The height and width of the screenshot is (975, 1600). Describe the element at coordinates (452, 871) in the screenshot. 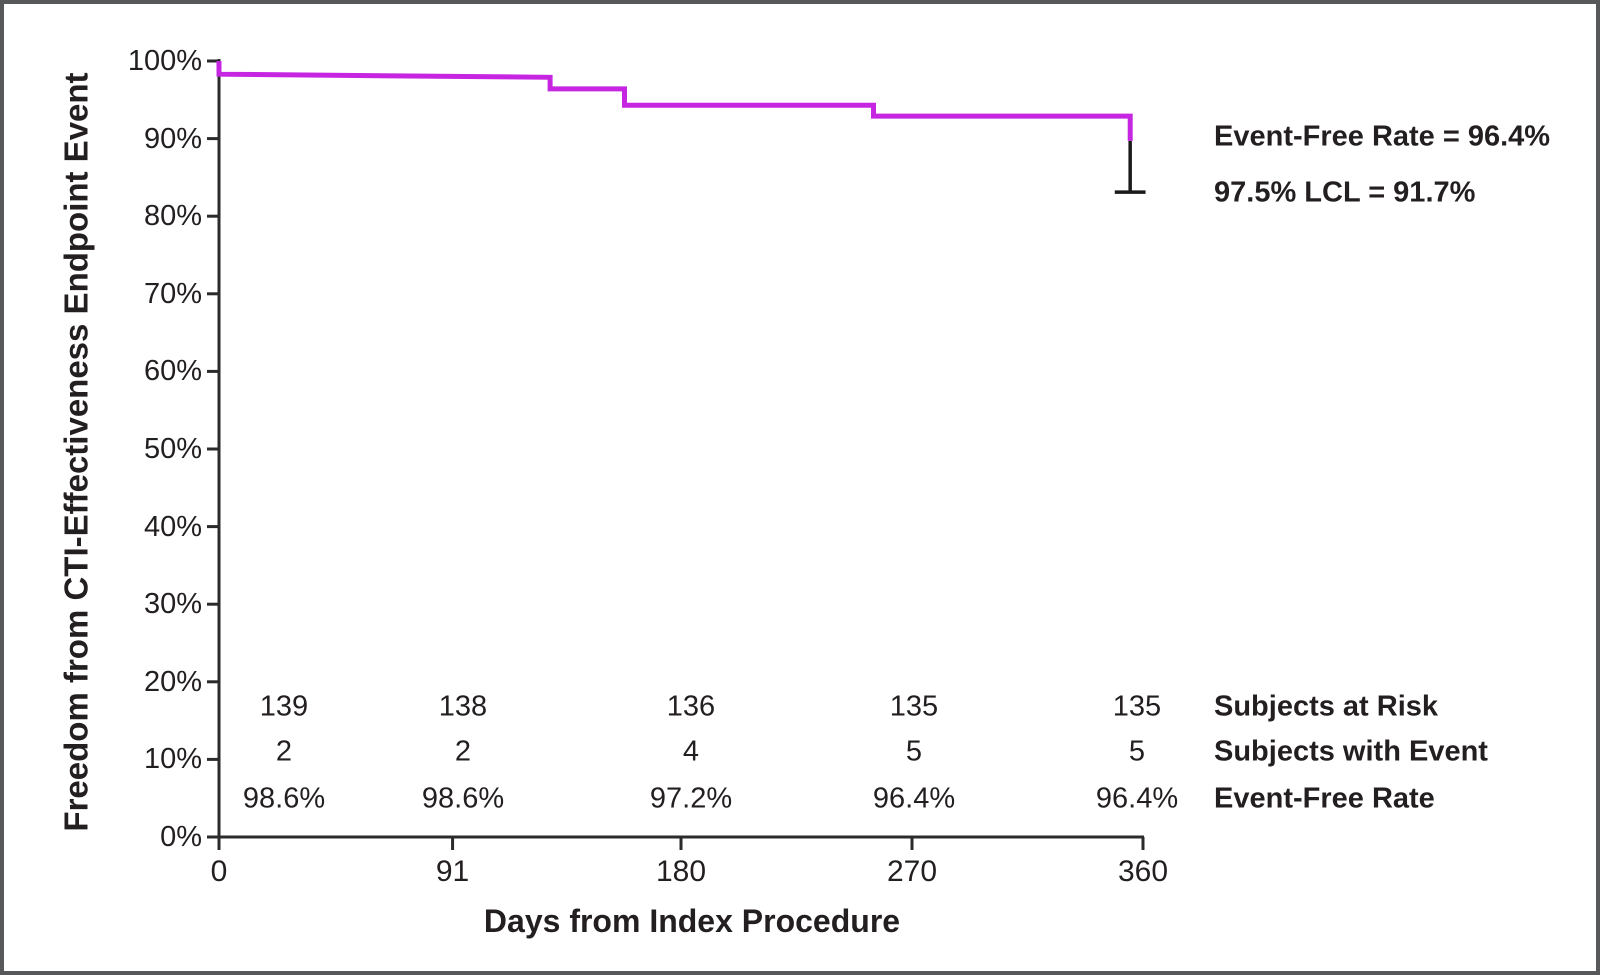

I see `x-tick-label: 91` at that location.